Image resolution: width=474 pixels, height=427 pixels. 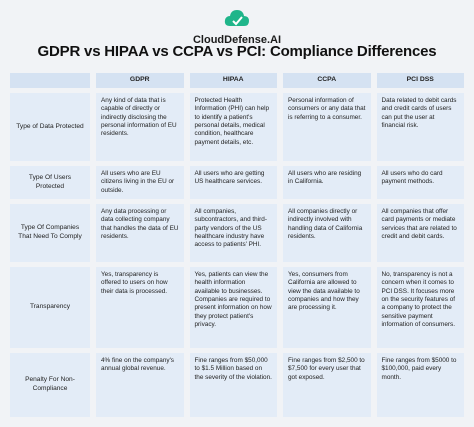 I want to click on row-label: Penalty For Non-Compliance, so click(x=50, y=385).